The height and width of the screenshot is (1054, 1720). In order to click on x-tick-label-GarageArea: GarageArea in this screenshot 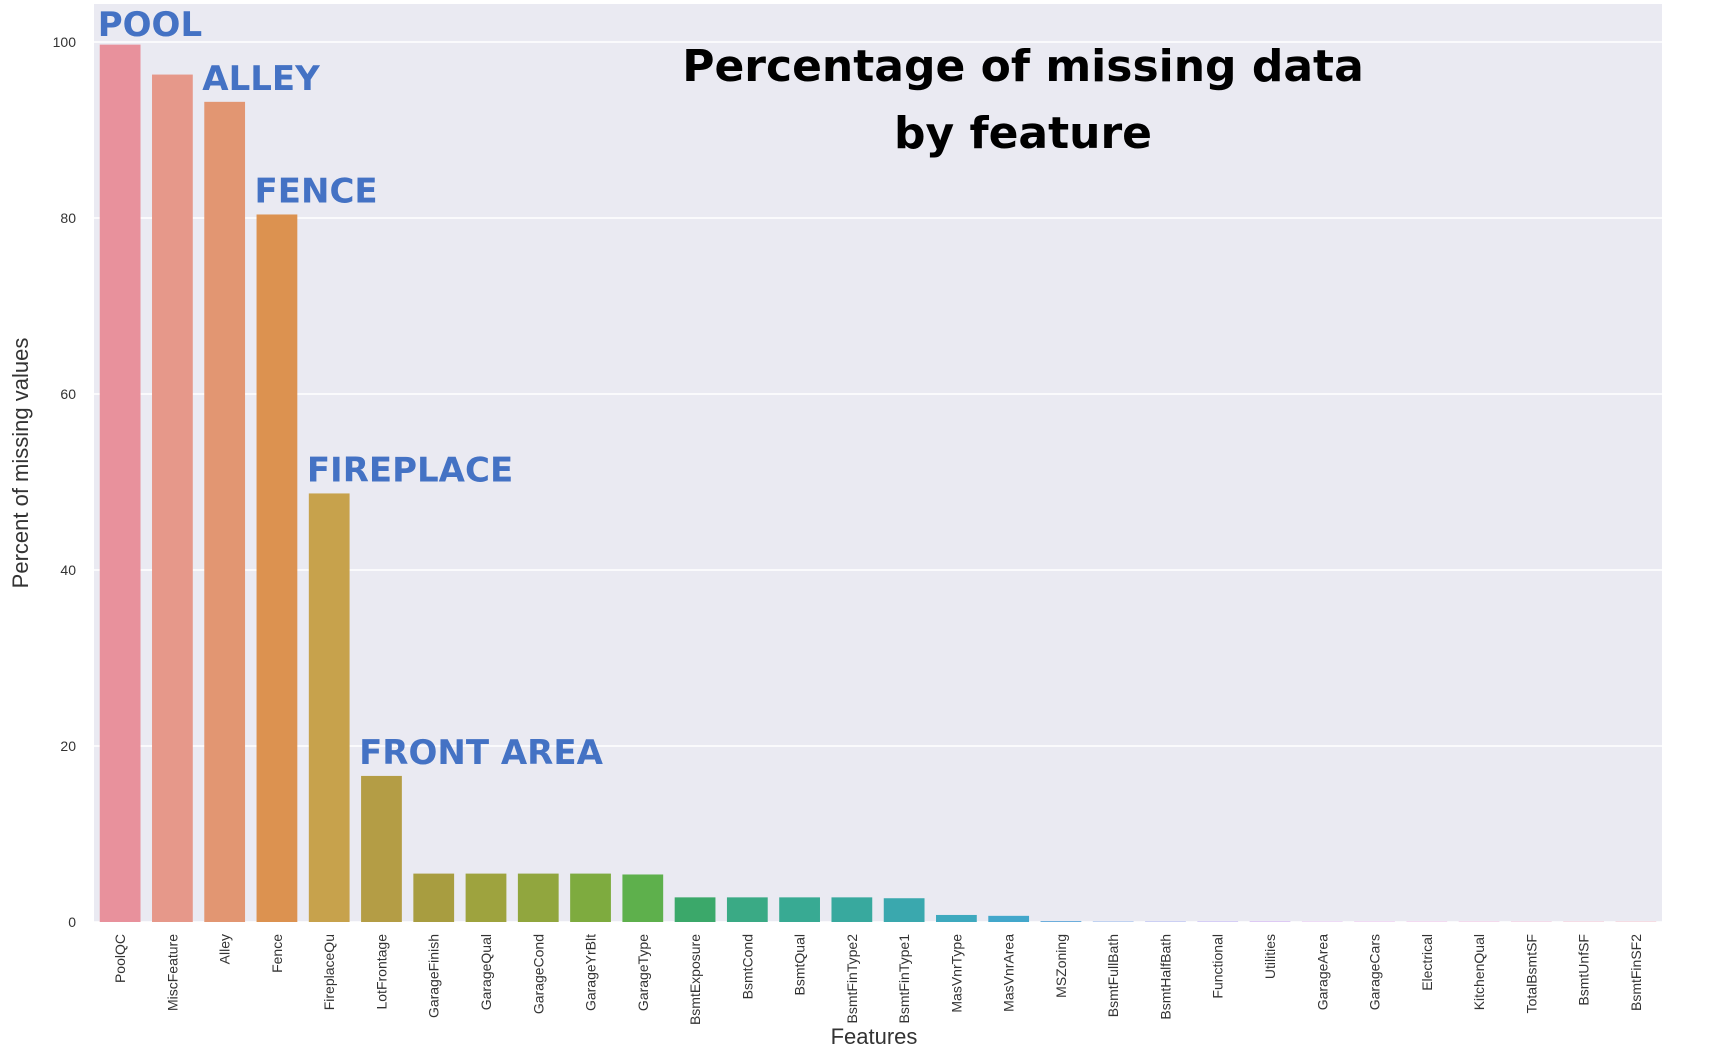, I will do `click(1322, 972)`.